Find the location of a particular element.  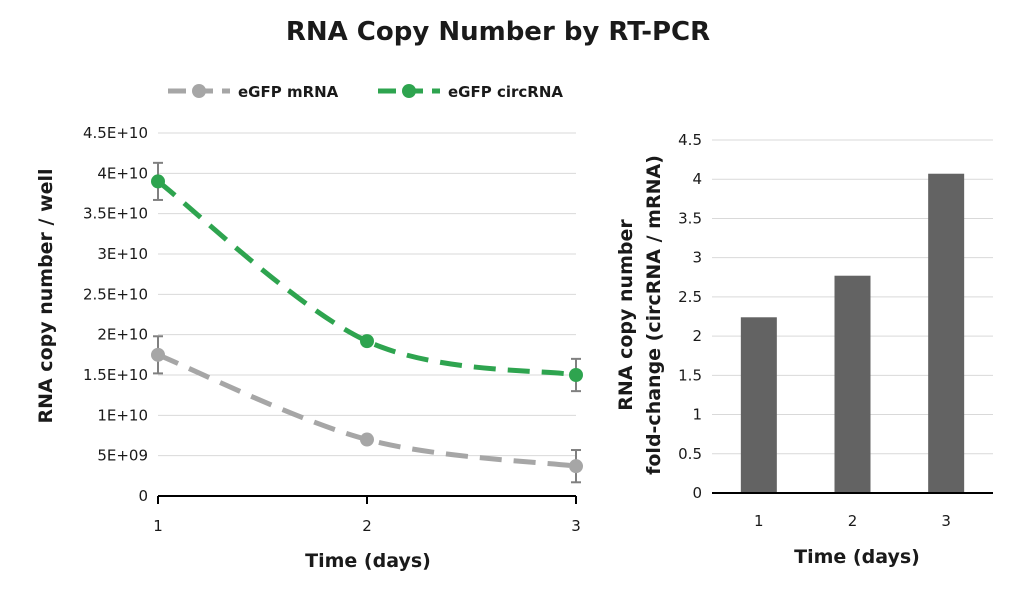

chart-title: RNA Copy Number by RT-PCR is located at coordinates (498, 32).